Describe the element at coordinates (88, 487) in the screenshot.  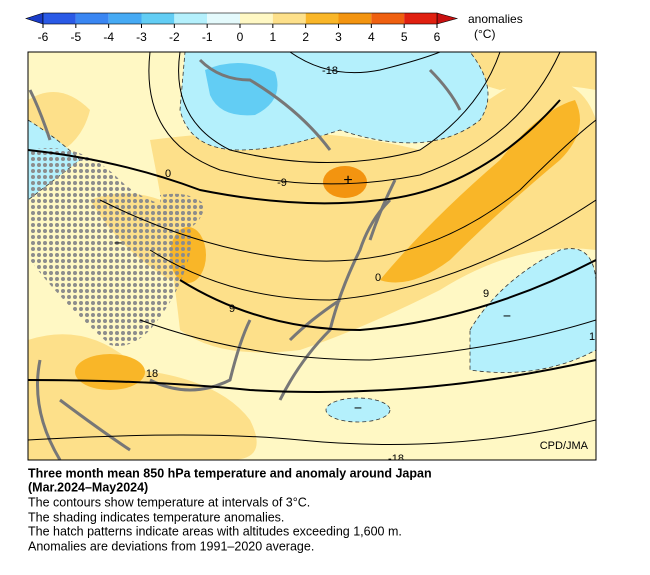
I see `caption-title: (Mar.2024–May2024)` at that location.